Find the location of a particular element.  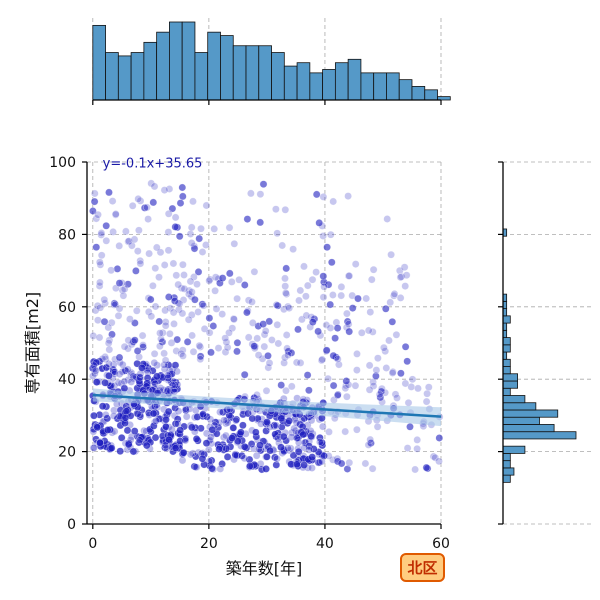

region-badge-box is located at coordinates (422, 567).